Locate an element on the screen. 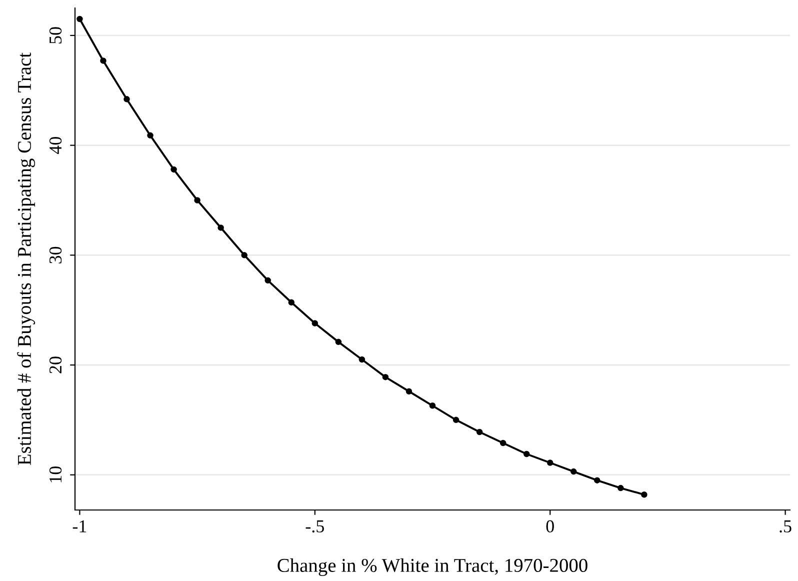 The width and height of the screenshot is (798, 581). y-tick-label: 30 is located at coordinates (55, 255).